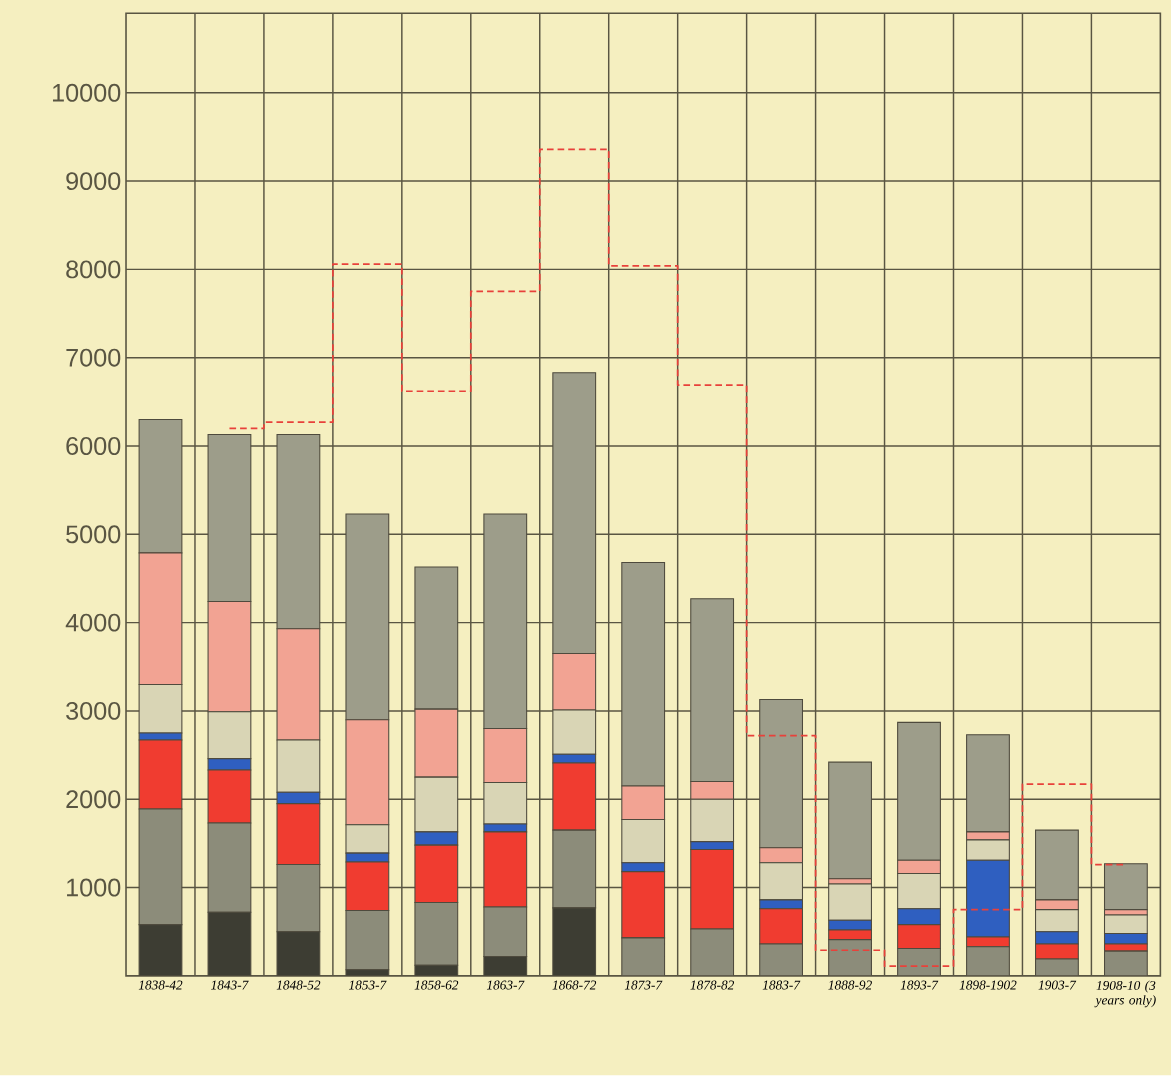  Describe the element at coordinates (160, 985) in the screenshot. I see `x-tick-label: 1838-42` at that location.